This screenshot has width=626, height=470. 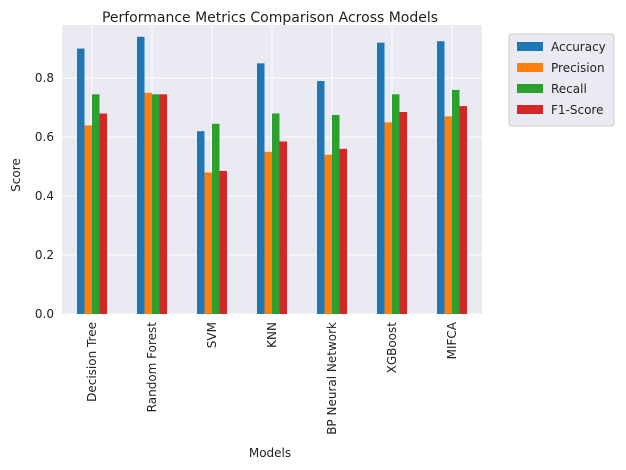 What do you see at coordinates (332, 378) in the screenshot?
I see `x-tick-label: BP Neural Network` at bounding box center [332, 378].